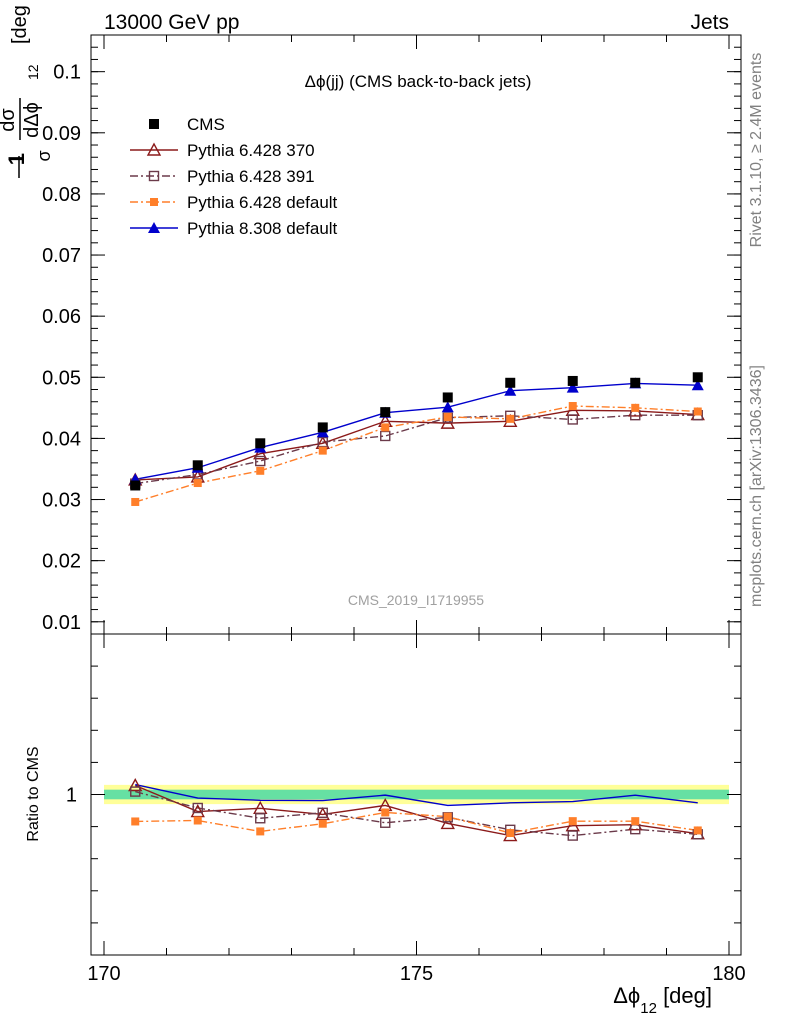 Image resolution: width=786 pixels, height=1024 pixels. I want to click on legend-label: Pythia 8.308 default, so click(262, 228).